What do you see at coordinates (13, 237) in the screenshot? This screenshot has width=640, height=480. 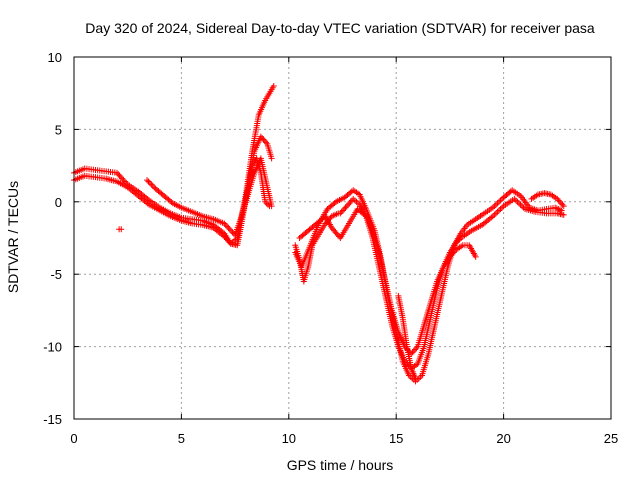 I see `y-axis-label: SDTVAR / TECUs` at bounding box center [13, 237].